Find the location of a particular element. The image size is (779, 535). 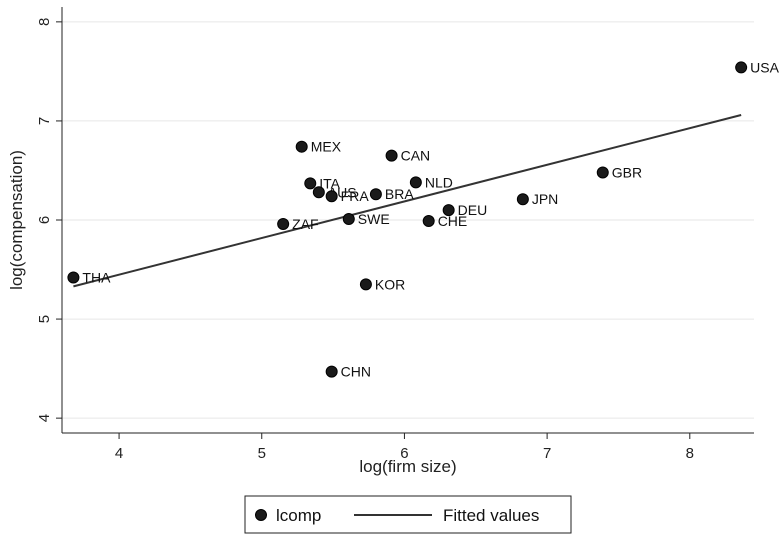

legend-marker-lcomp is located at coordinates (261, 515).